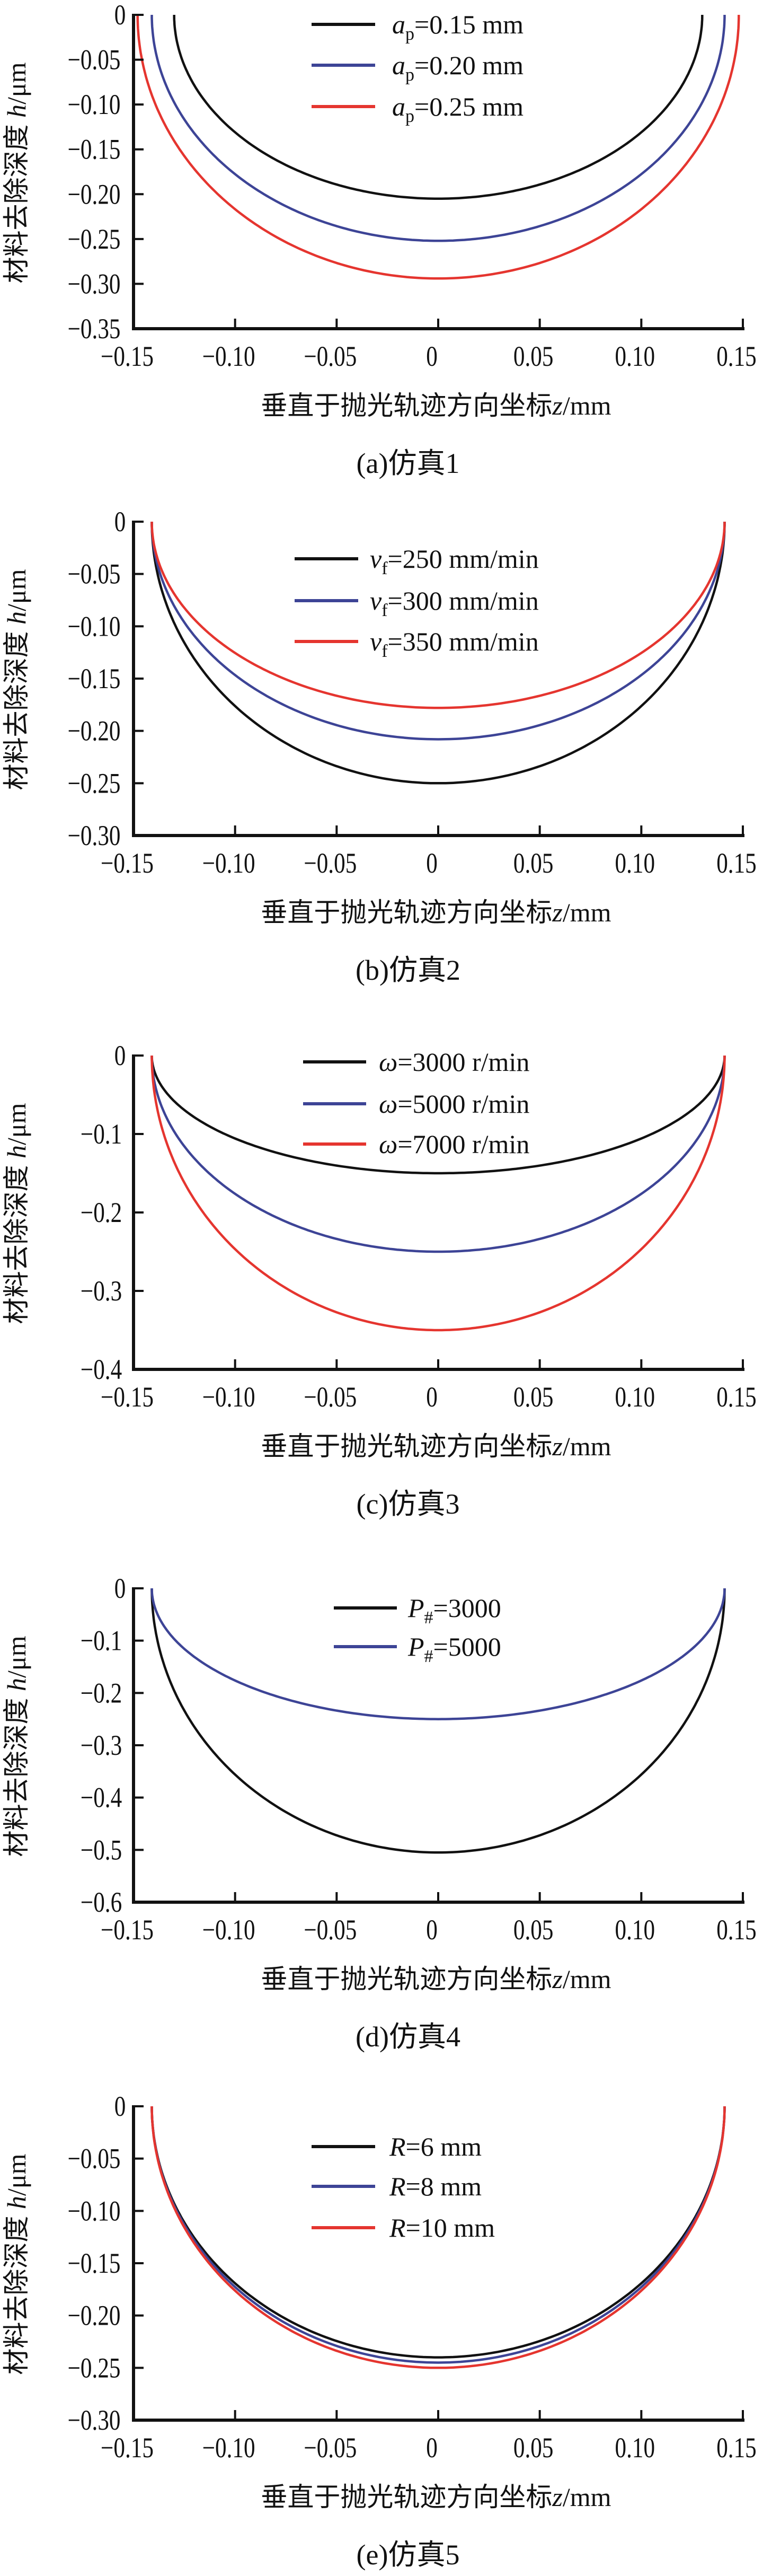 This screenshot has height=2576, width=763. I want to click on legend-label: ω=5000 r/min, so click(454, 1104).